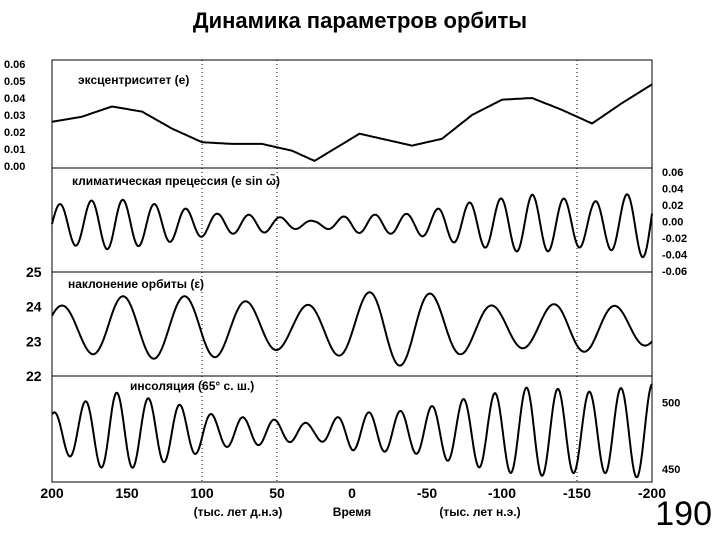 This screenshot has width=720, height=540. Describe the element at coordinates (34, 272) in the screenshot. I see `obliquity-ytick: 25` at that location.